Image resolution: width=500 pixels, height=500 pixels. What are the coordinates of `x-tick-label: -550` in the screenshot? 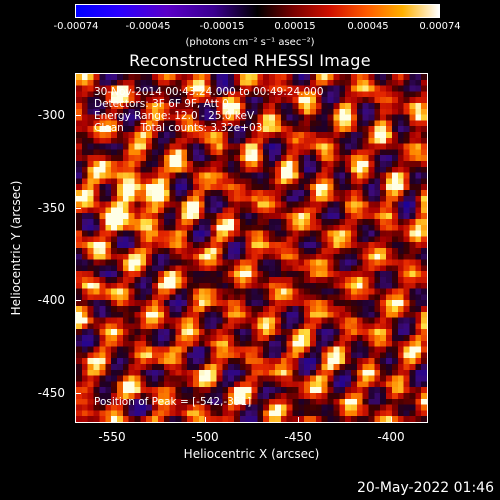 It's located at (112, 437).